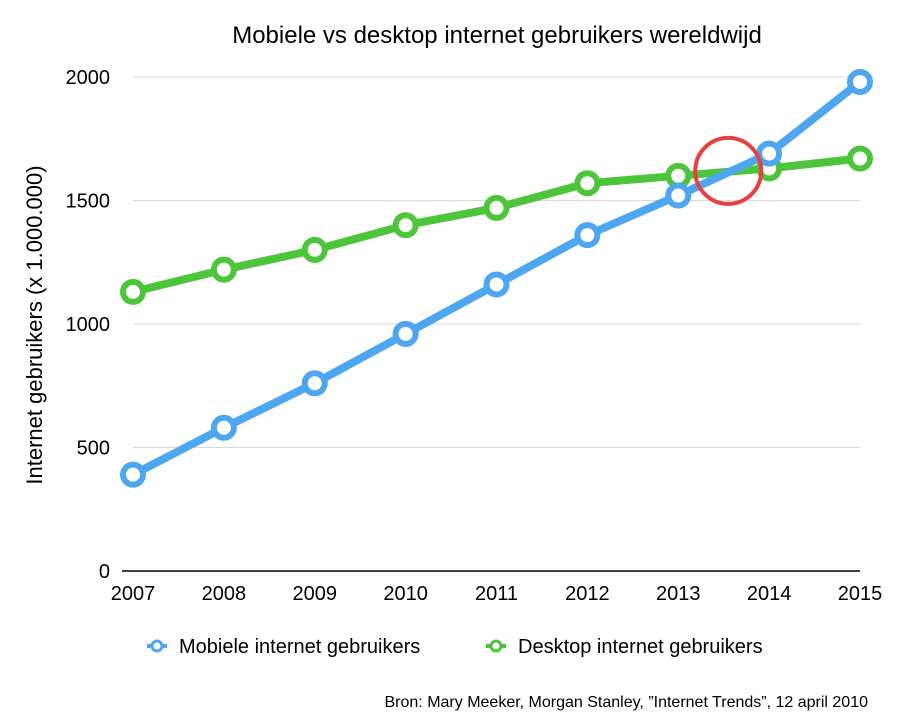  Describe the element at coordinates (678, 594) in the screenshot. I see `x-tick-label: 2013` at that location.